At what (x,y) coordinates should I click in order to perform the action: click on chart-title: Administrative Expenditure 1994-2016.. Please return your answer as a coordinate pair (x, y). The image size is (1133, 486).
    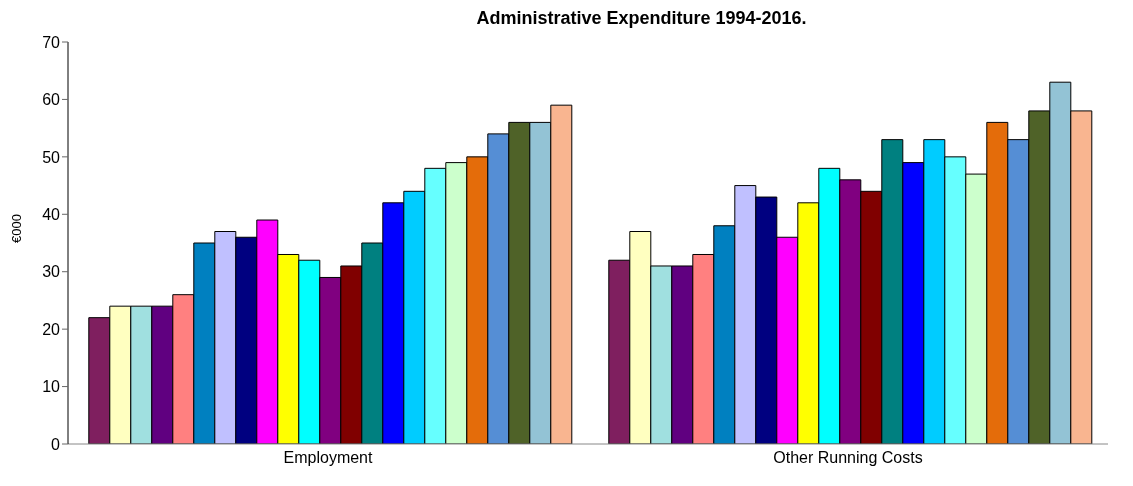
    Looking at the image, I should click on (641, 19).